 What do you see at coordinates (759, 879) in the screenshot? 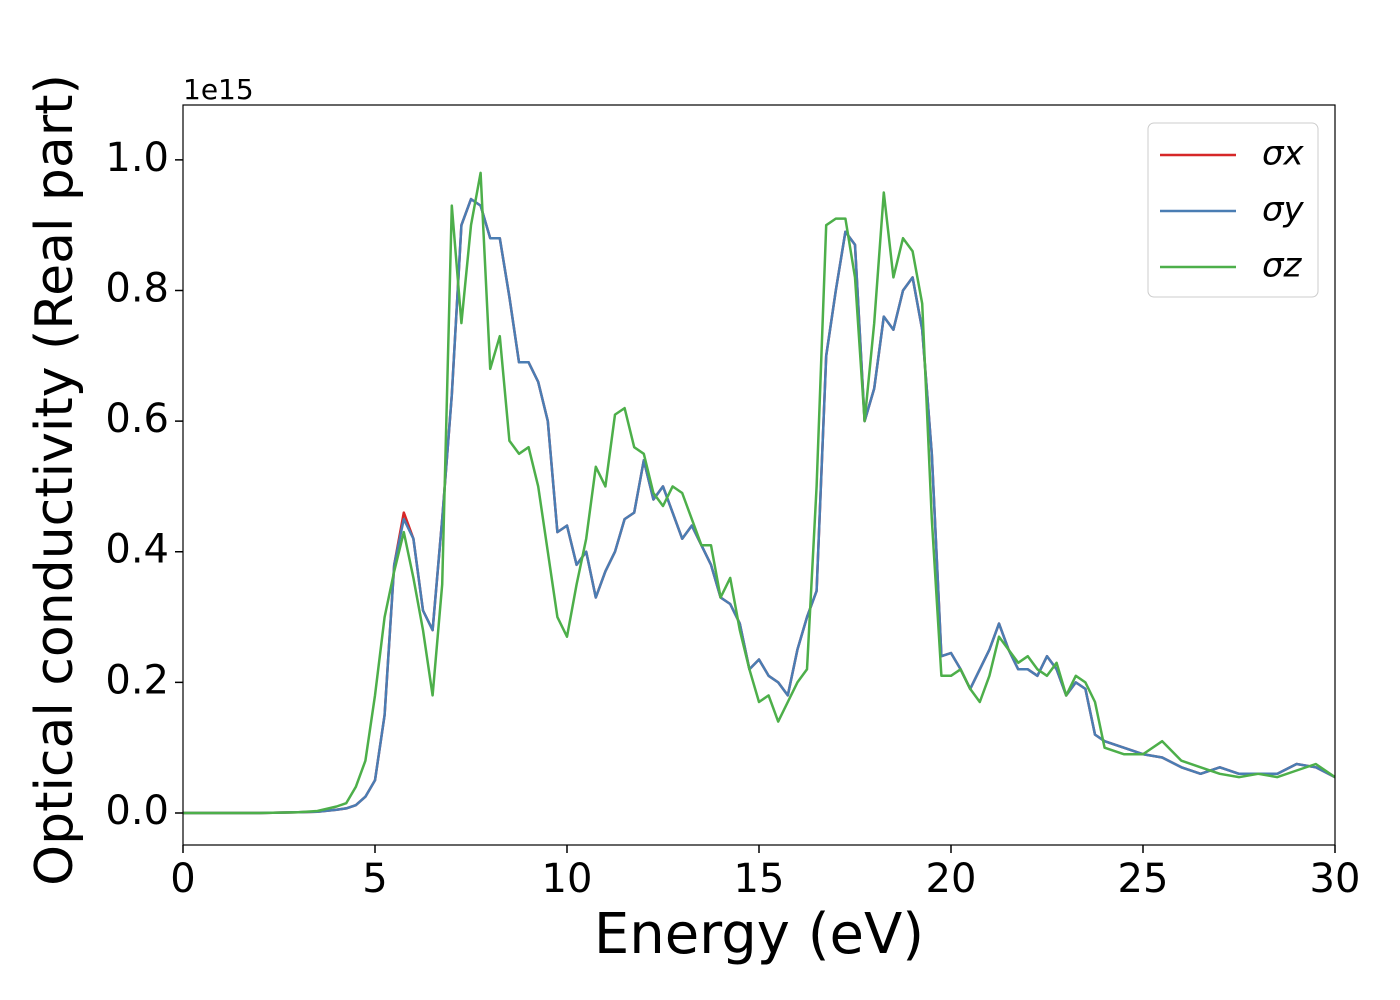
I see `x-tick-label: 15` at bounding box center [759, 879].